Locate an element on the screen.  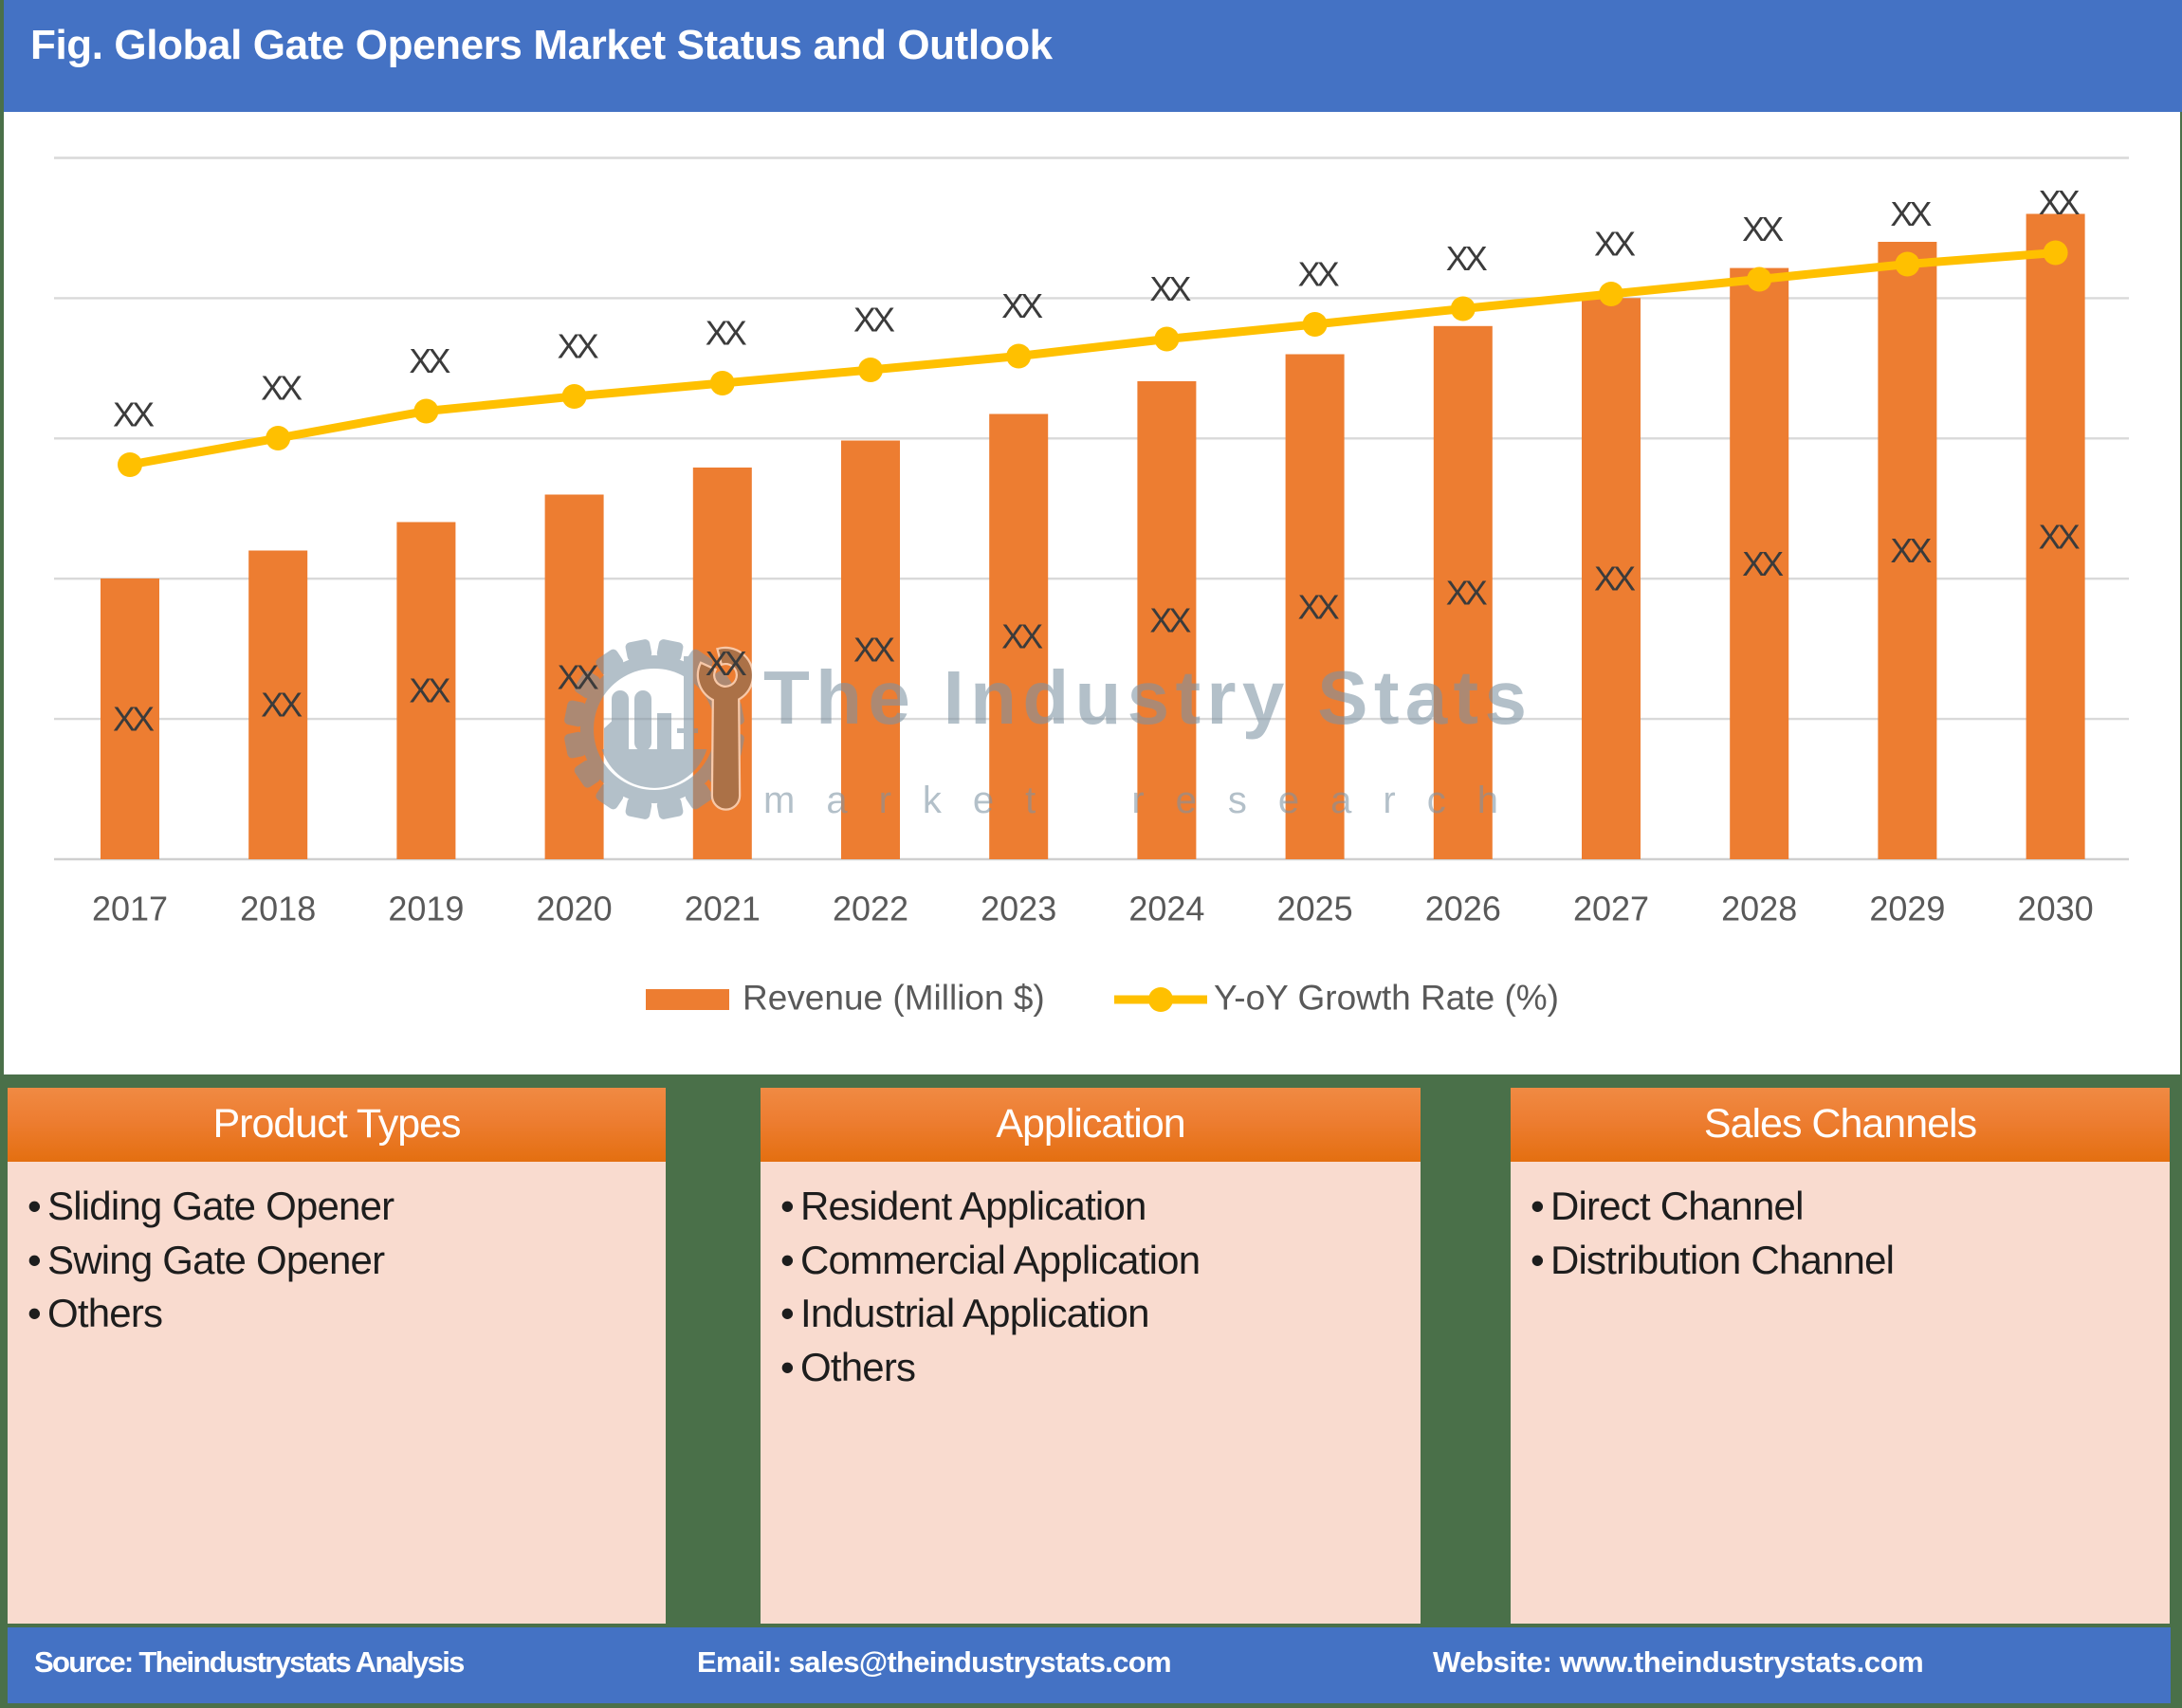
svg-text: 2025 is located at coordinates (1315, 909).